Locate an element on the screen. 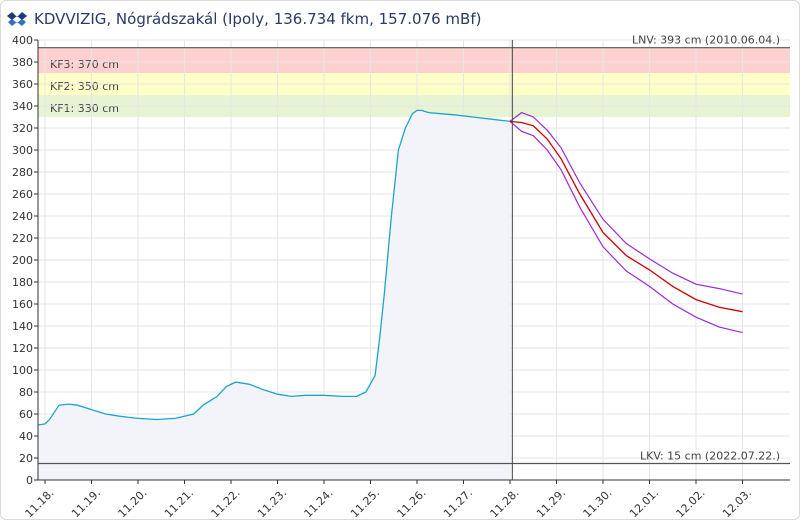 This screenshot has width=800, height=520. x-tick-label: 11.20. is located at coordinates (133, 503).